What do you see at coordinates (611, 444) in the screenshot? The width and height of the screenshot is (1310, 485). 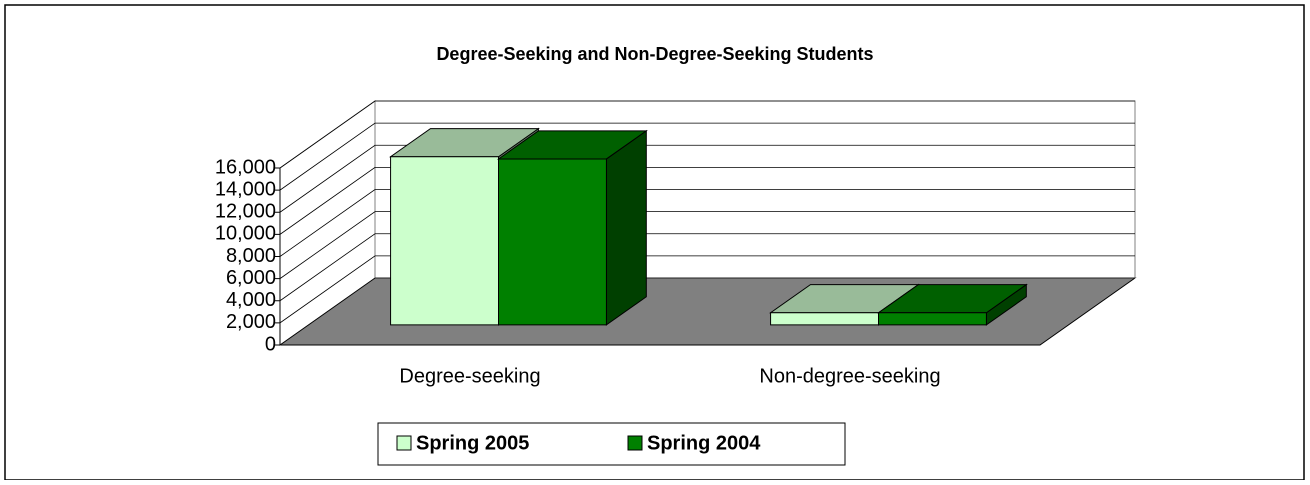 I see `legend-box` at bounding box center [611, 444].